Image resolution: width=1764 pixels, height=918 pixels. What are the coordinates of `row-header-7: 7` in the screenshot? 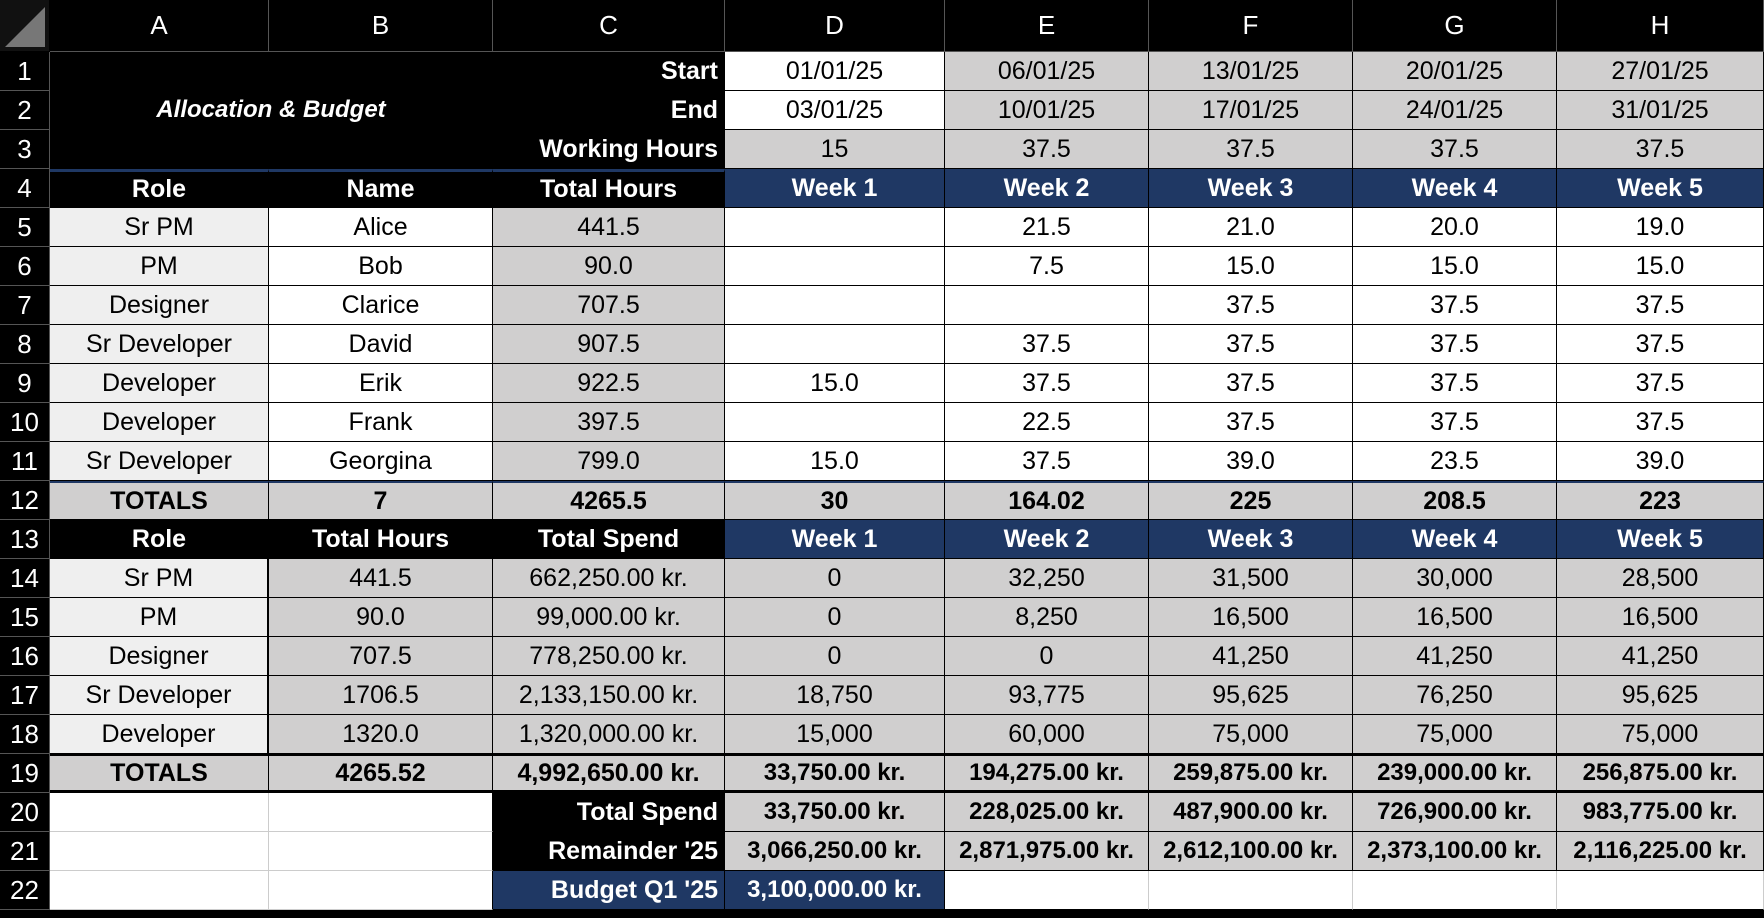 It's located at (25, 305).